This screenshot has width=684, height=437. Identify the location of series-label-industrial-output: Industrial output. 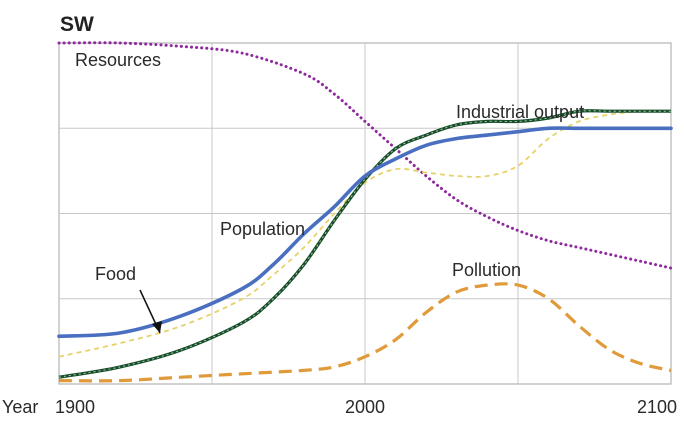
(520, 112).